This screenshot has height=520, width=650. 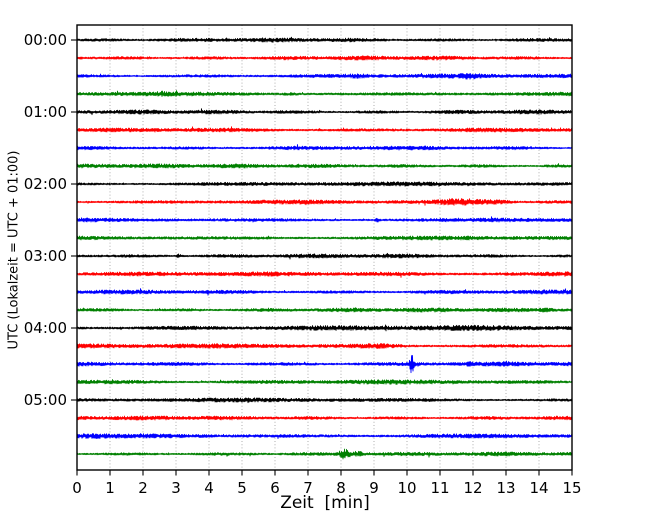 I want to click on trace-05:15, so click(x=324, y=418).